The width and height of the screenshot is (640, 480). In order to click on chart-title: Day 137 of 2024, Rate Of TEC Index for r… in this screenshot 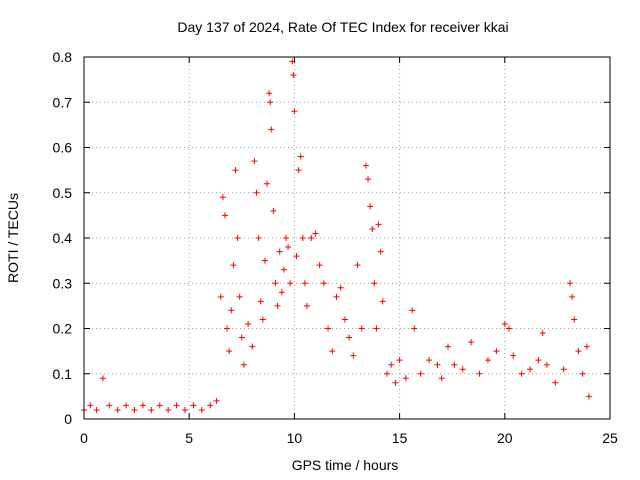, I will do `click(342, 27)`.